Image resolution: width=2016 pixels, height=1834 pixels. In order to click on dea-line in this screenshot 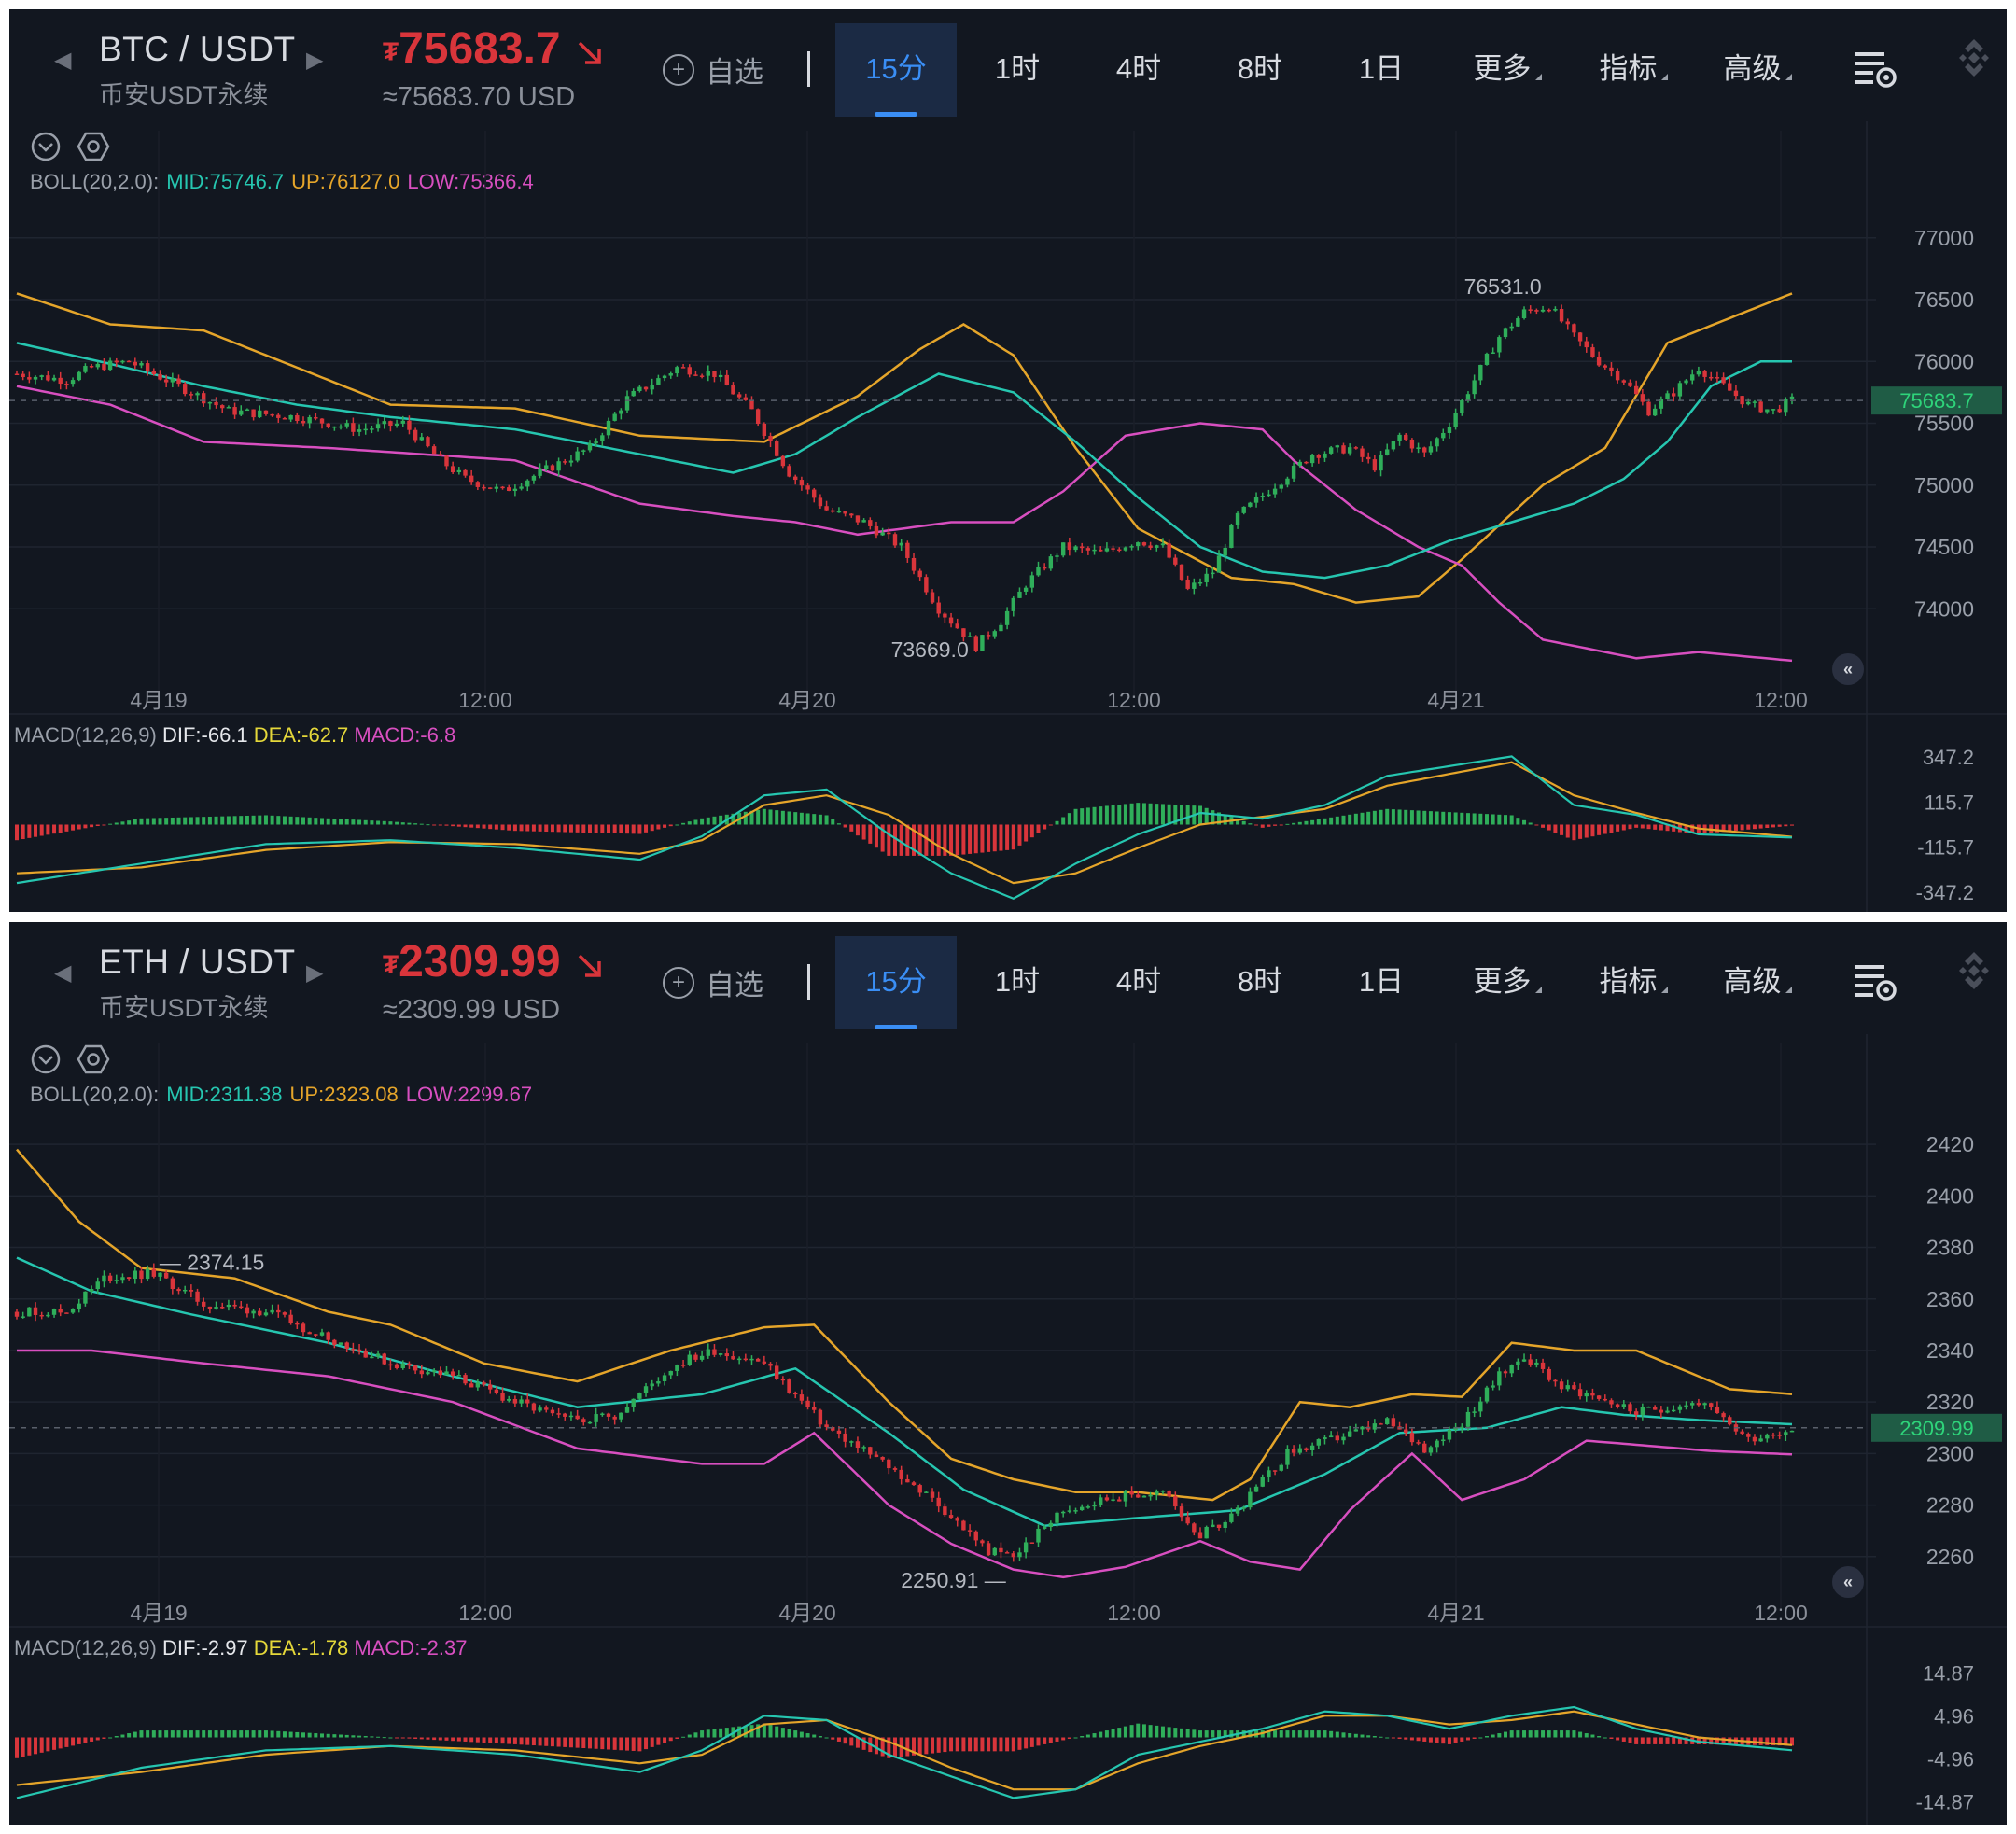, I will do `click(904, 823)`.